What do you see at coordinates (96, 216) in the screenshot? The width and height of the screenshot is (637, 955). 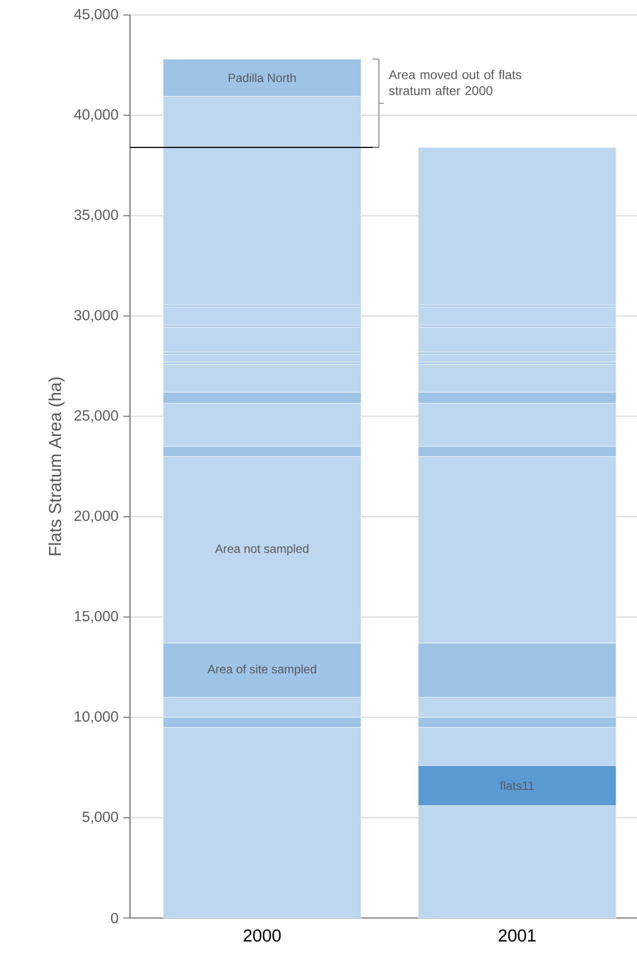 I see `y-tick-label: 35,000` at bounding box center [96, 216].